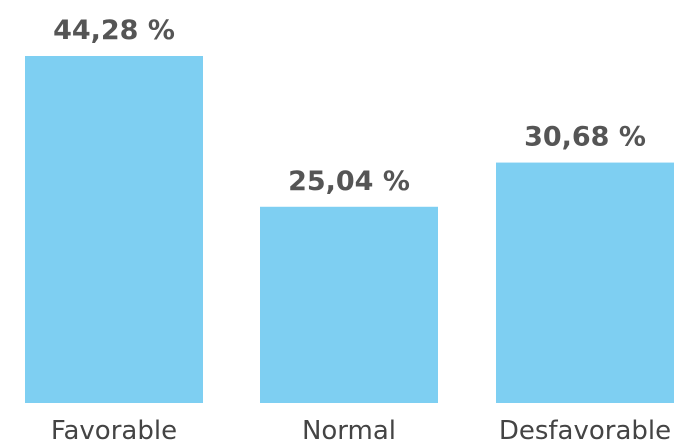 This screenshot has height=444, width=686. I want to click on category-label-favorable: Favorable, so click(114, 430).